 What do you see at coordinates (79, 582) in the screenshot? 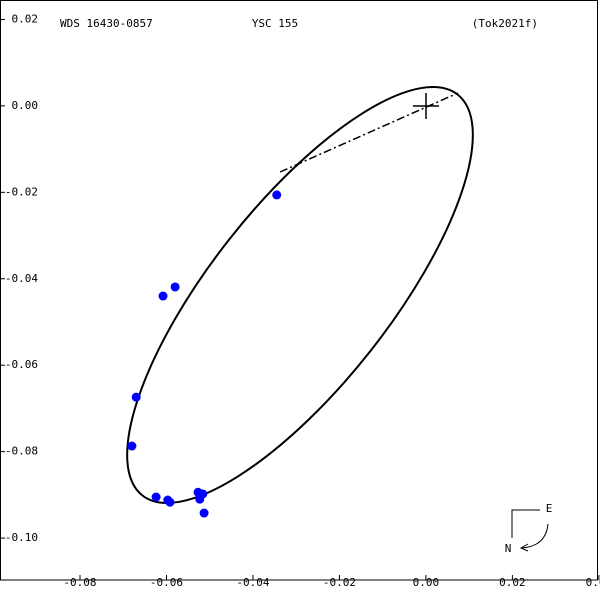
I see `x-tick-label: -0.08` at bounding box center [79, 582].